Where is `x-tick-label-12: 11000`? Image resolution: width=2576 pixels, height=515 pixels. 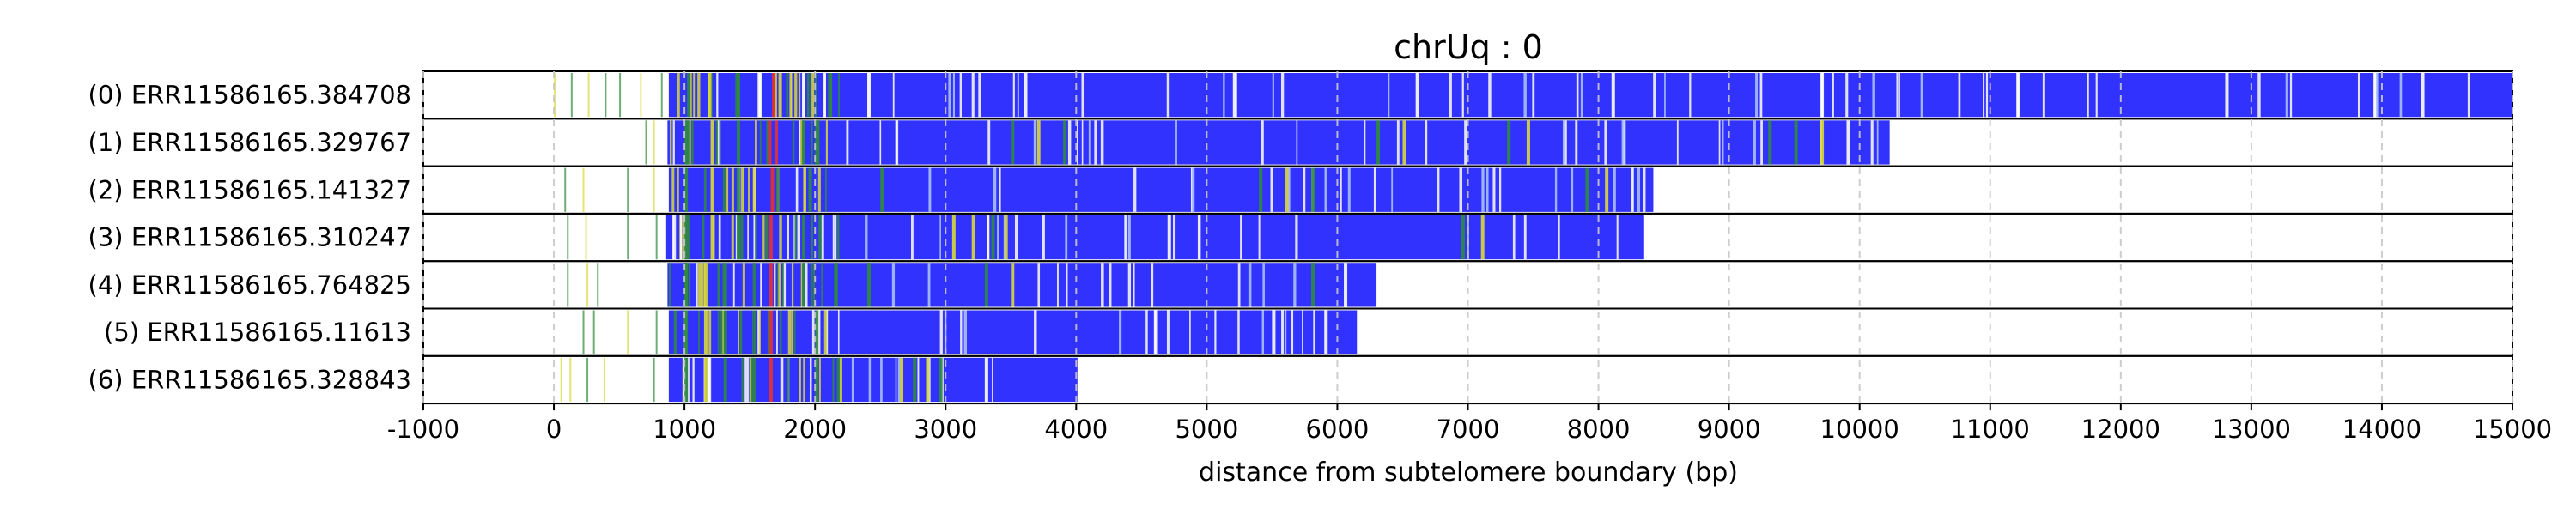 x-tick-label-12: 11000 is located at coordinates (1990, 429).